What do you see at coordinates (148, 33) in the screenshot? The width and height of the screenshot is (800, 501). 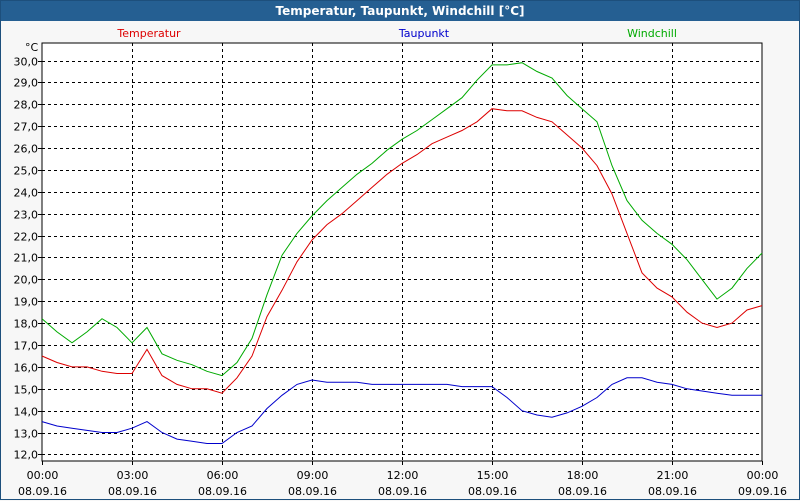 I see `legend-temperatur: Temperatur` at bounding box center [148, 33].